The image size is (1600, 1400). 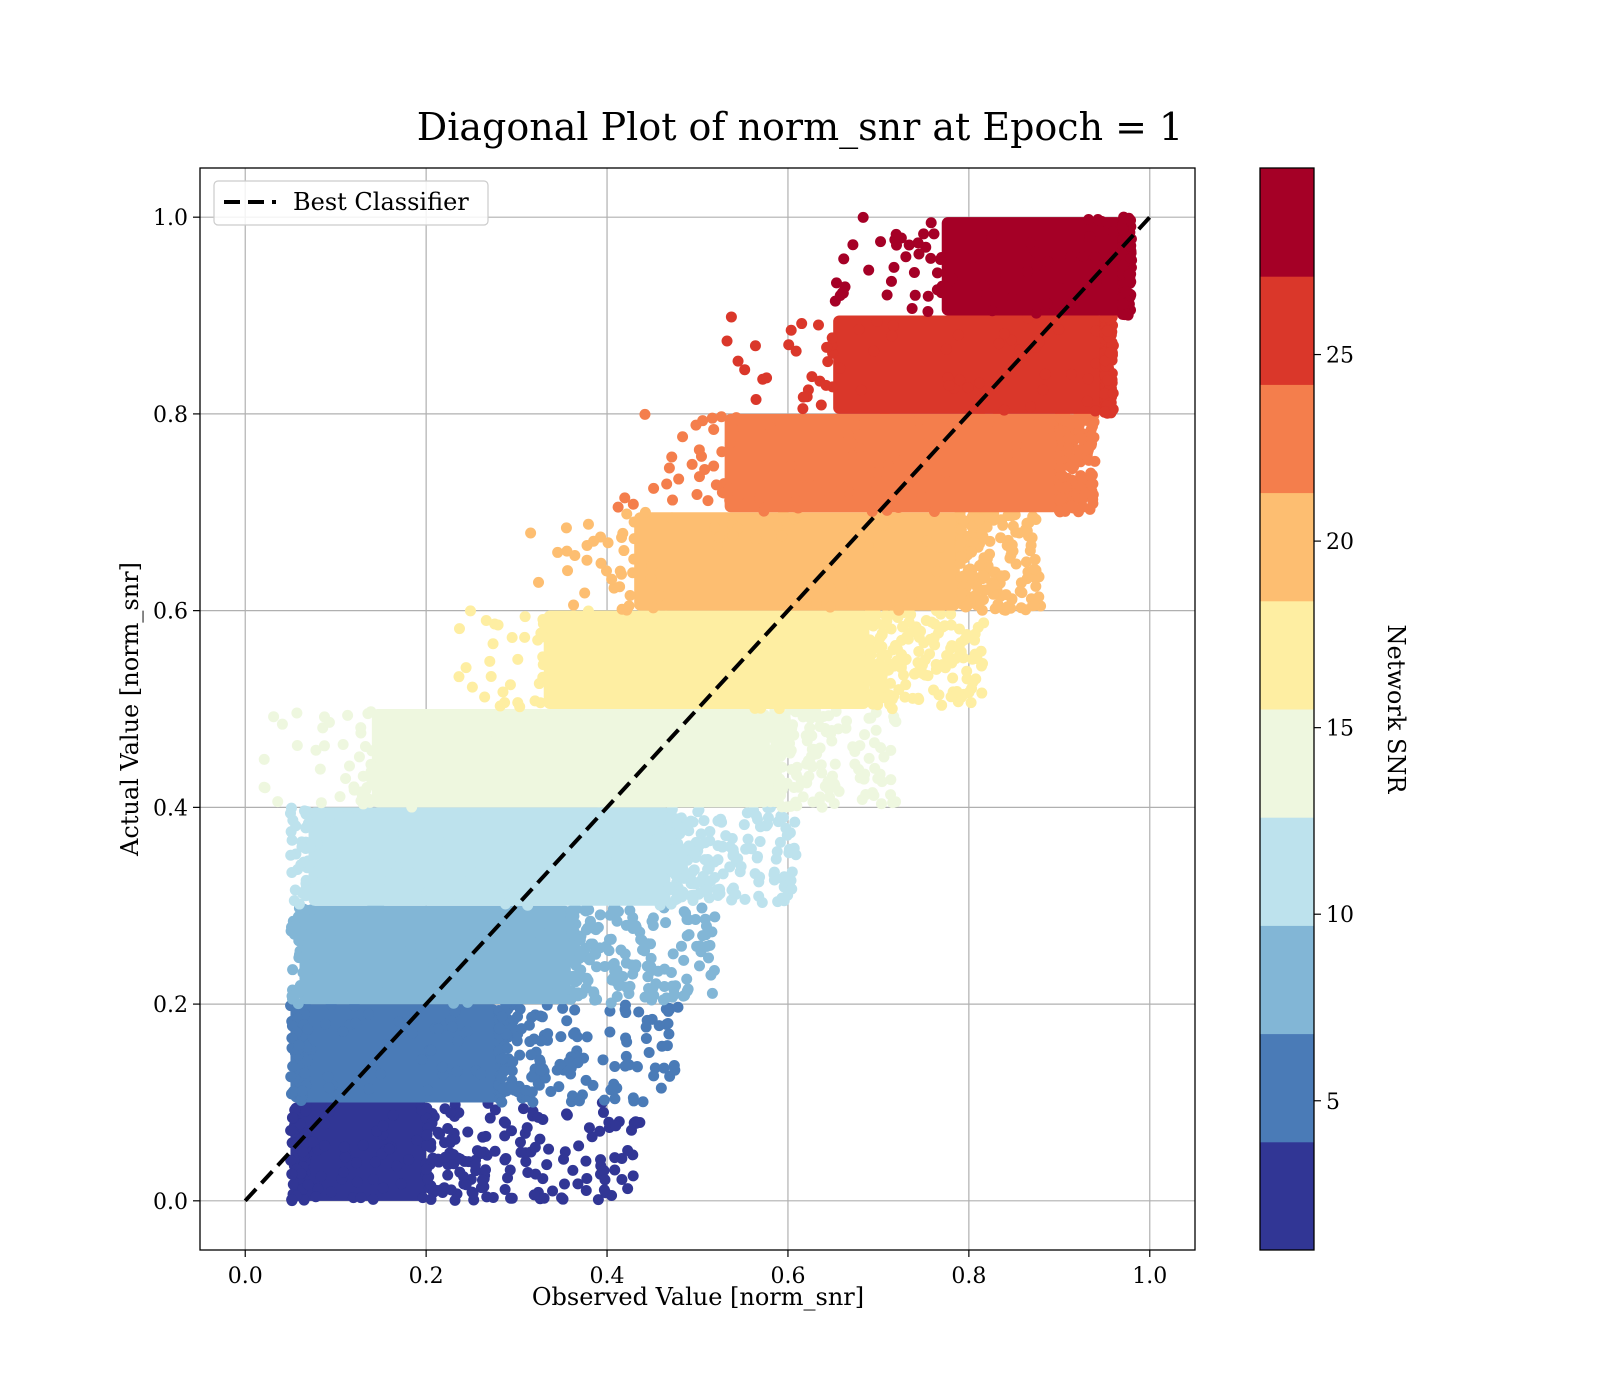 I want to click on x-tick-label: 0.6, so click(x=787, y=1276).